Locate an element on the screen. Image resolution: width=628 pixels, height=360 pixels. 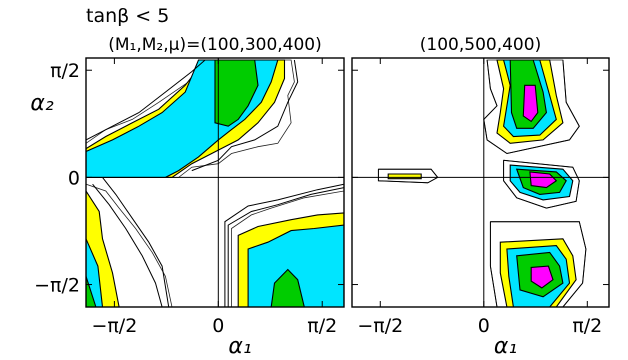
y-tick-label: π/2 is located at coordinates (65, 71).